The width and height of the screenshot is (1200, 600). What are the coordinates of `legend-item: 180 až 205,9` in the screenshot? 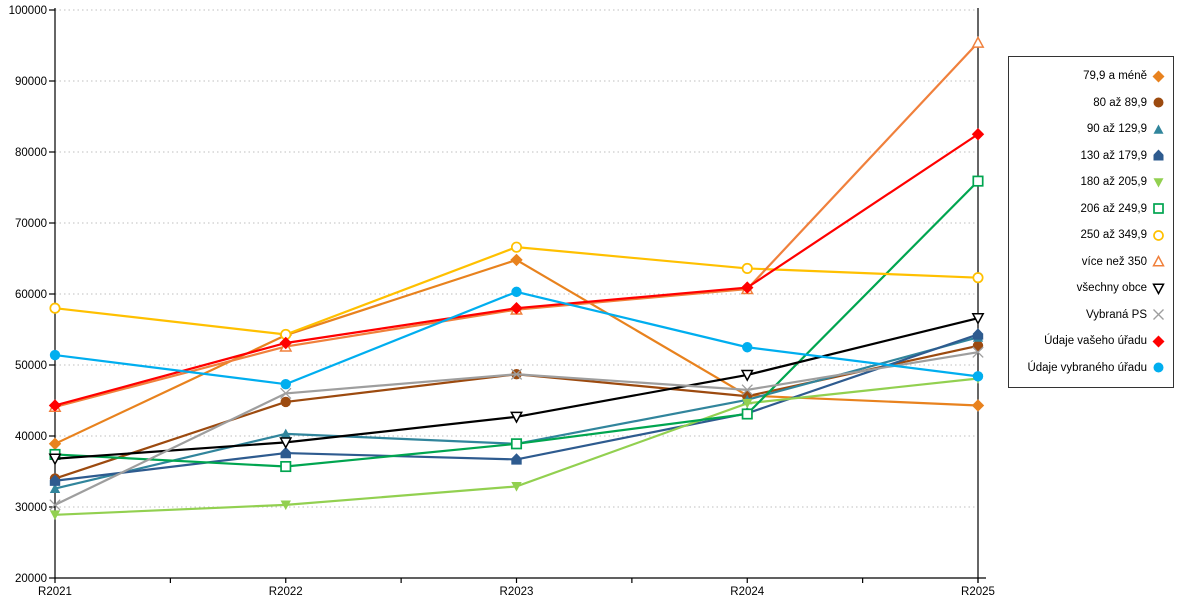 It's located at (1091, 182).